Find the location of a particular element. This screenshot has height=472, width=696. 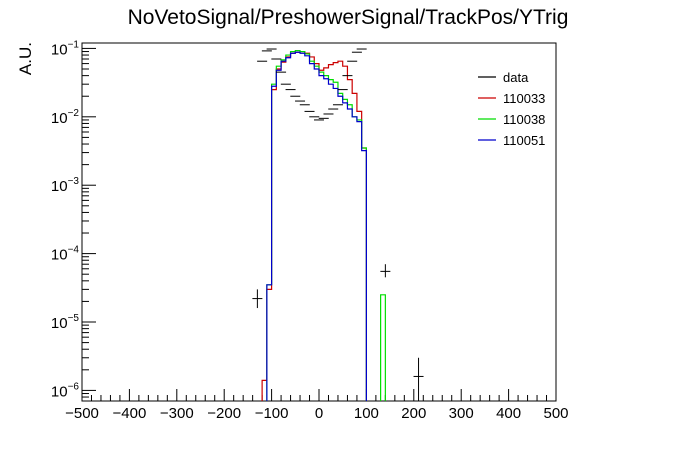

x-axis: −500 −400 −300 −200 −100 0 100 200 300 400 500 is located at coordinates (317, 405).